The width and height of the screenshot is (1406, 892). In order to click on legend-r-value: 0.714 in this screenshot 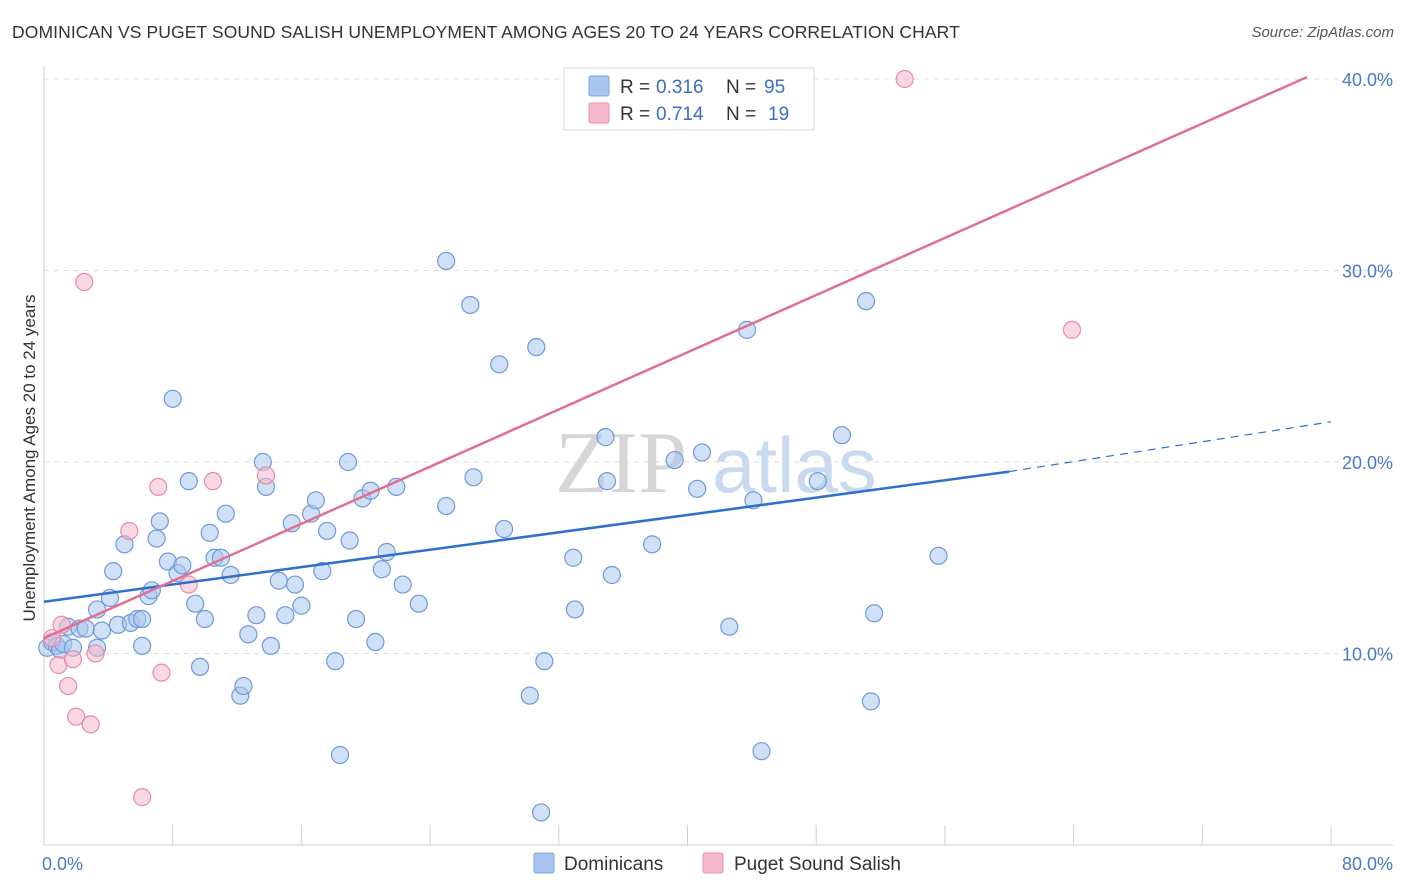, I will do `click(680, 114)`.